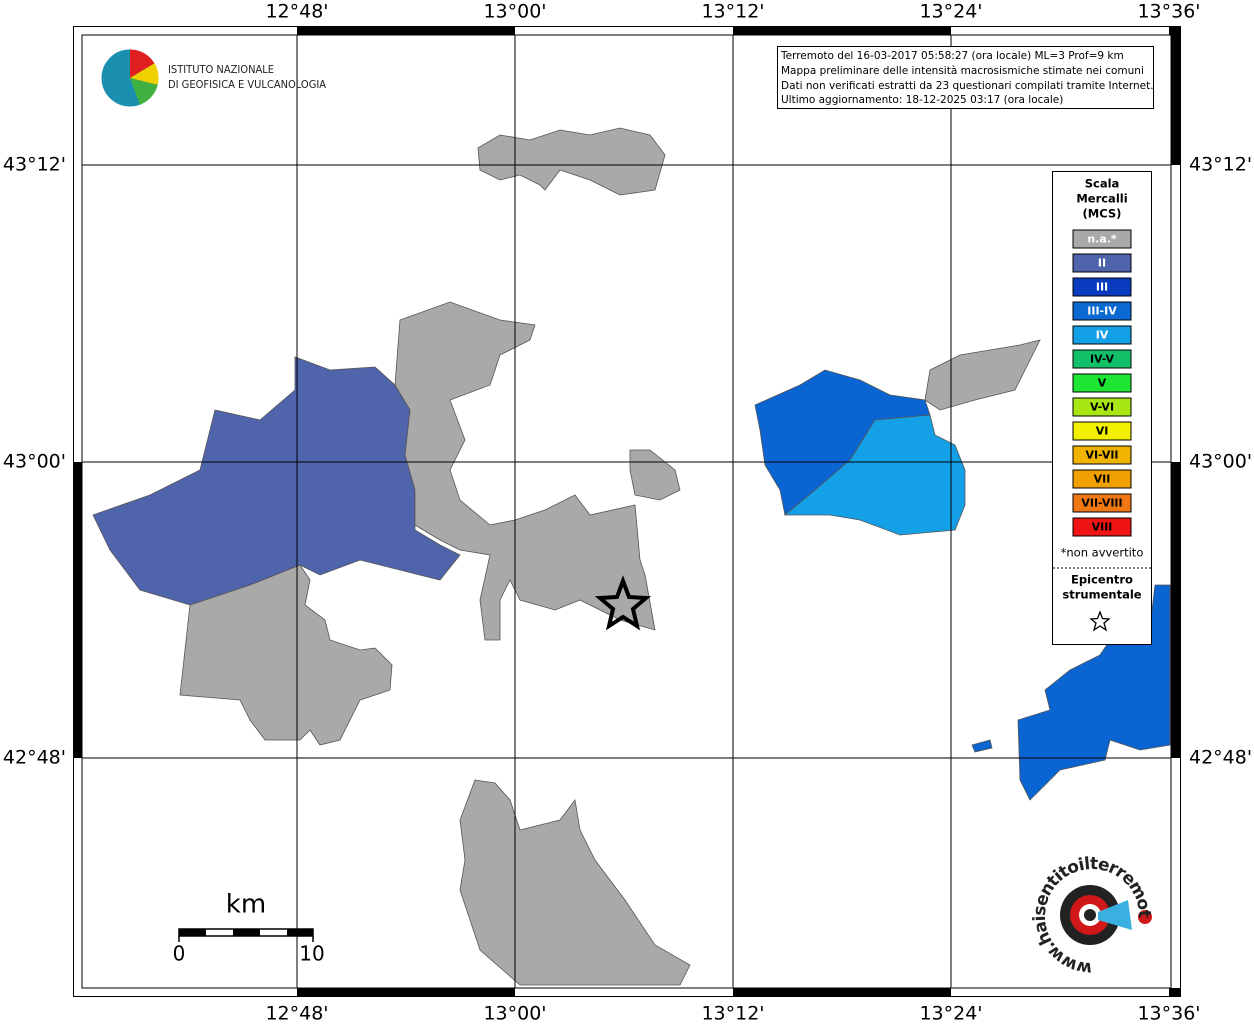  I want to click on legend-note: *non avvertito, so click(1102, 553).